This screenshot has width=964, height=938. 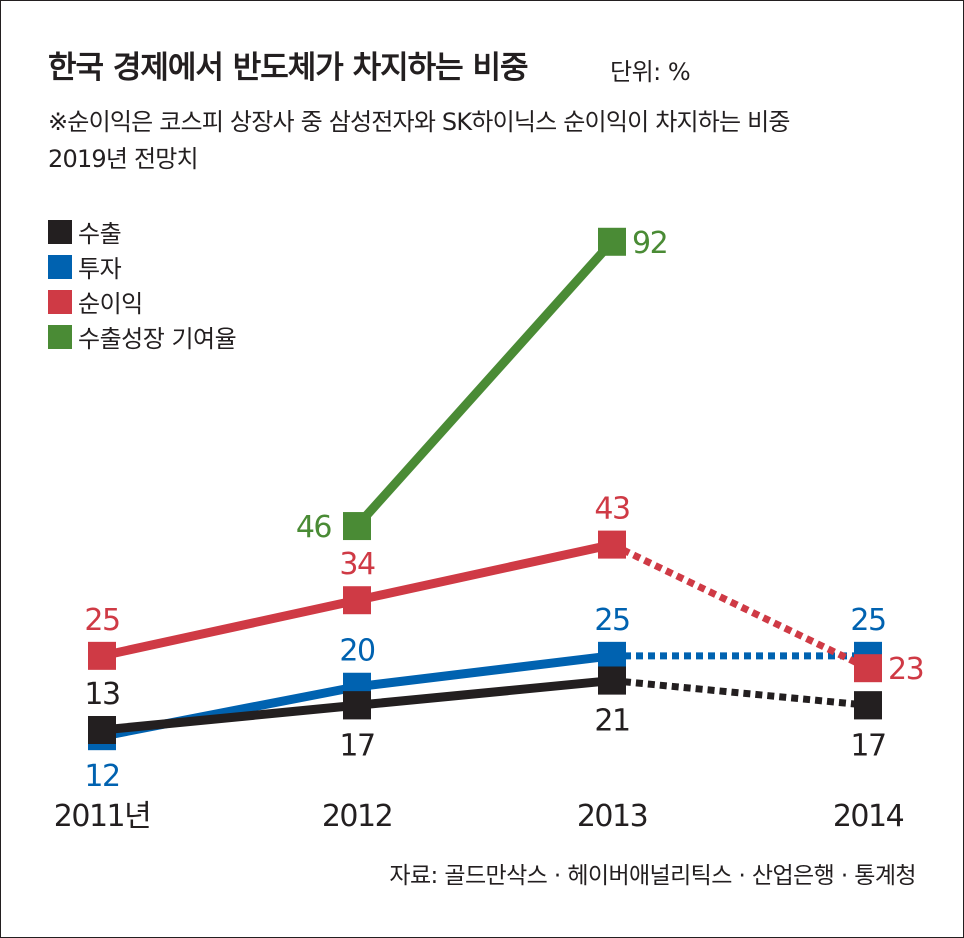 What do you see at coordinates (60, 231) in the screenshot?
I see `legend-swatch-export` at bounding box center [60, 231].